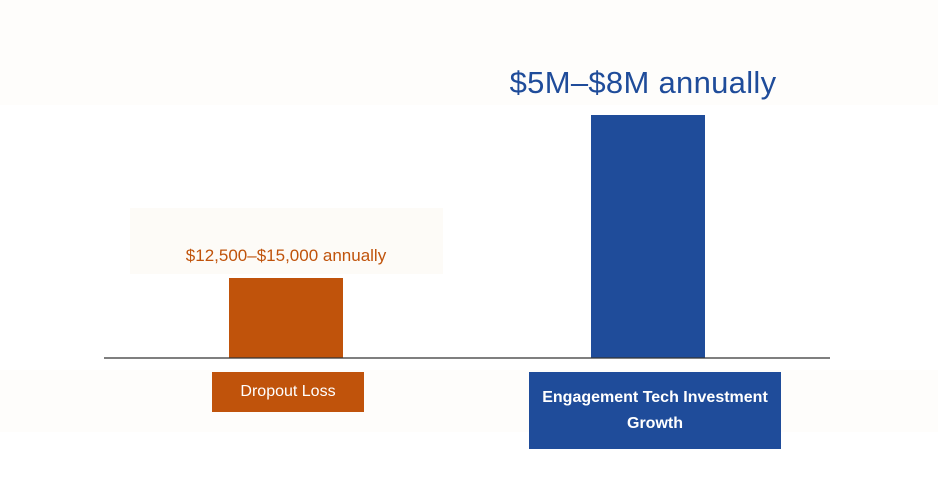  What do you see at coordinates (469, 401) in the screenshot?
I see `background-band-bottom` at bounding box center [469, 401].